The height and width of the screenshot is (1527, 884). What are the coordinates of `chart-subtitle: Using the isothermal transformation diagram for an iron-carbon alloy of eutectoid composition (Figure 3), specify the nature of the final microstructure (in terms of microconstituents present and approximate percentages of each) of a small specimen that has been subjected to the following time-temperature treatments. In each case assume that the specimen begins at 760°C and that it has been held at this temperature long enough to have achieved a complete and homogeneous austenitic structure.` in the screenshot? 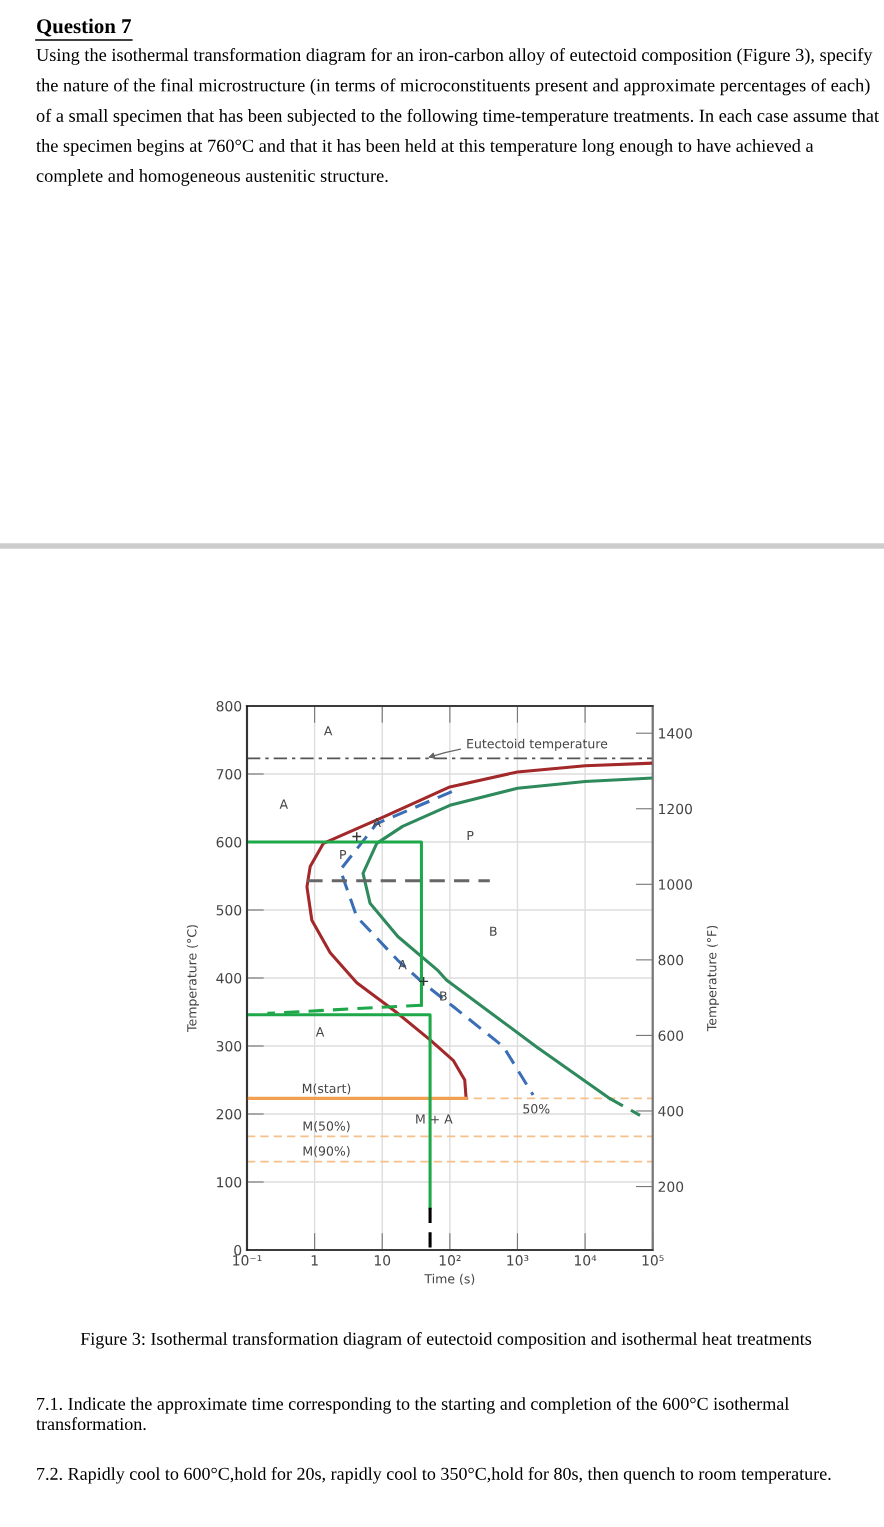 It's located at (457, 117).